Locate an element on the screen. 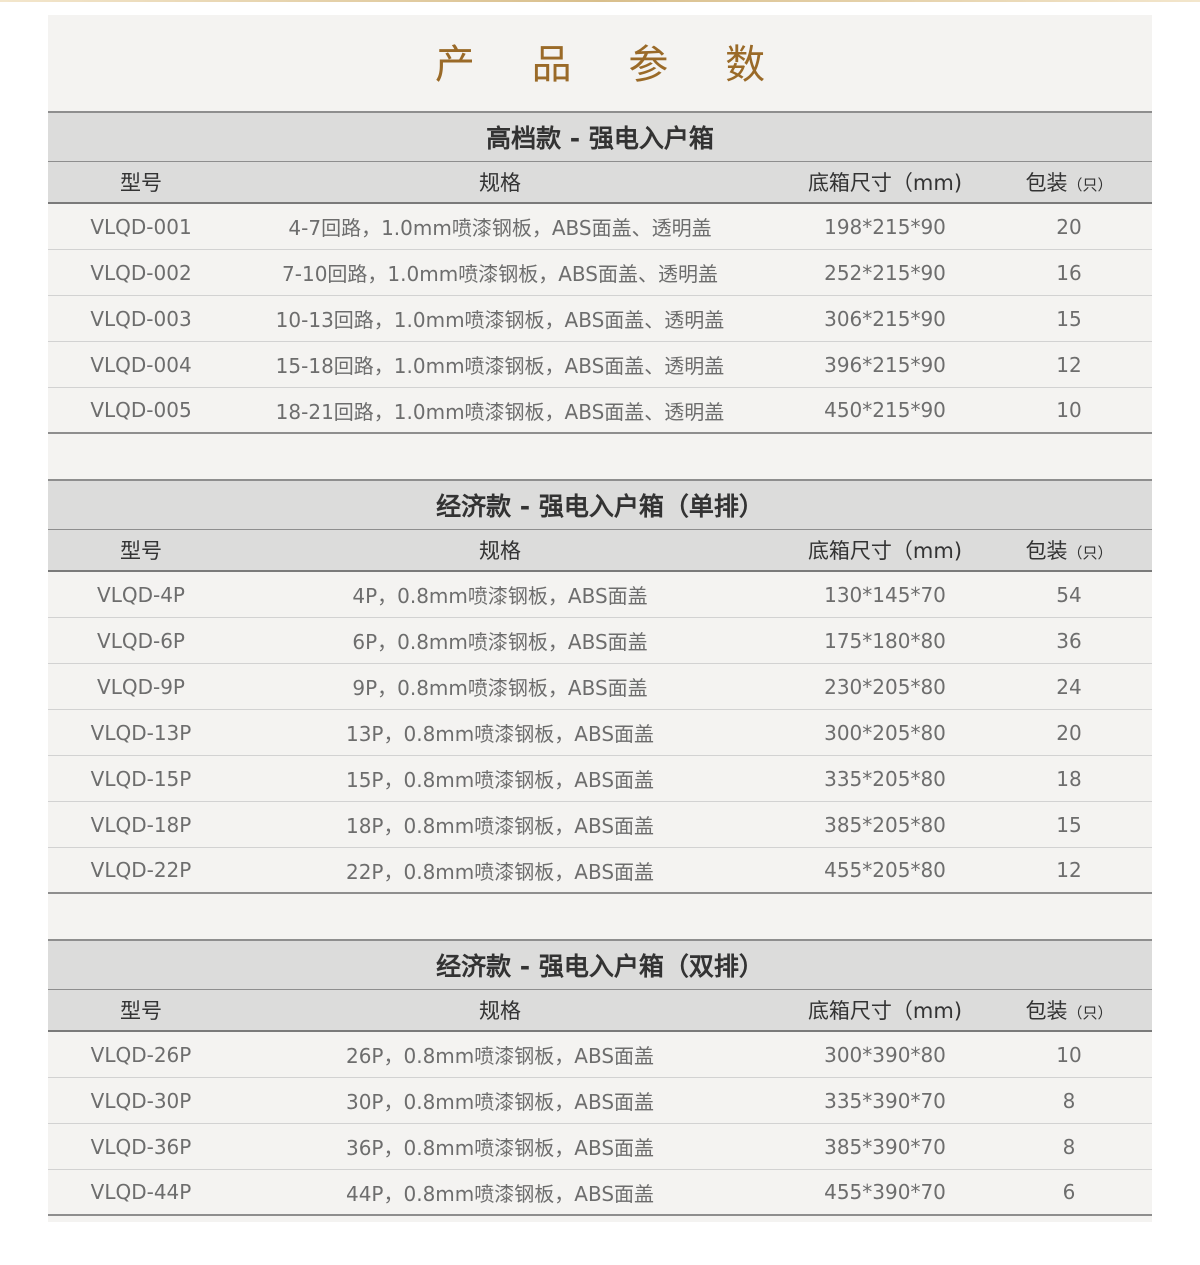  cell-model: VLQD-15P is located at coordinates (141, 778).